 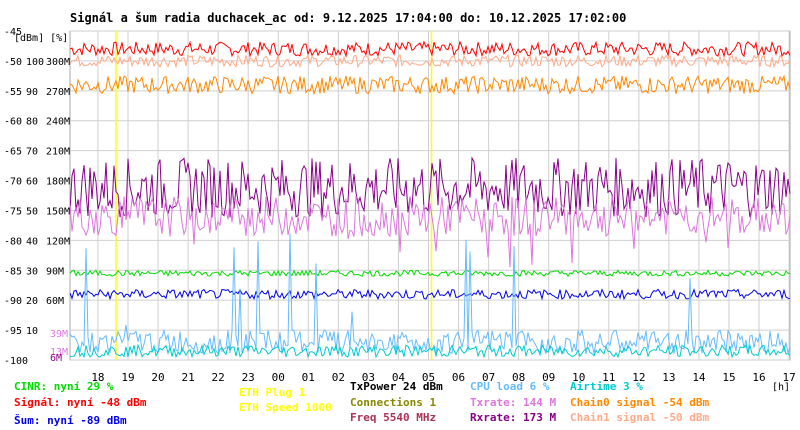 What do you see at coordinates (510, 386) in the screenshot?
I see `legend-cpu-load: CPU load 6 %` at bounding box center [510, 386].